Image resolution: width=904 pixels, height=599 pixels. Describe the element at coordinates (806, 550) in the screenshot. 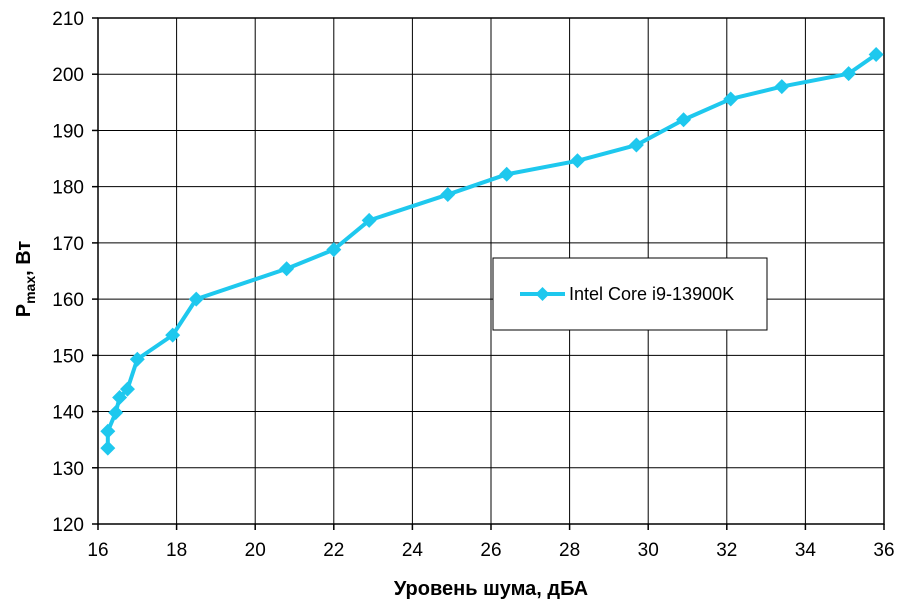

I see `x-tick-label: 34` at that location.